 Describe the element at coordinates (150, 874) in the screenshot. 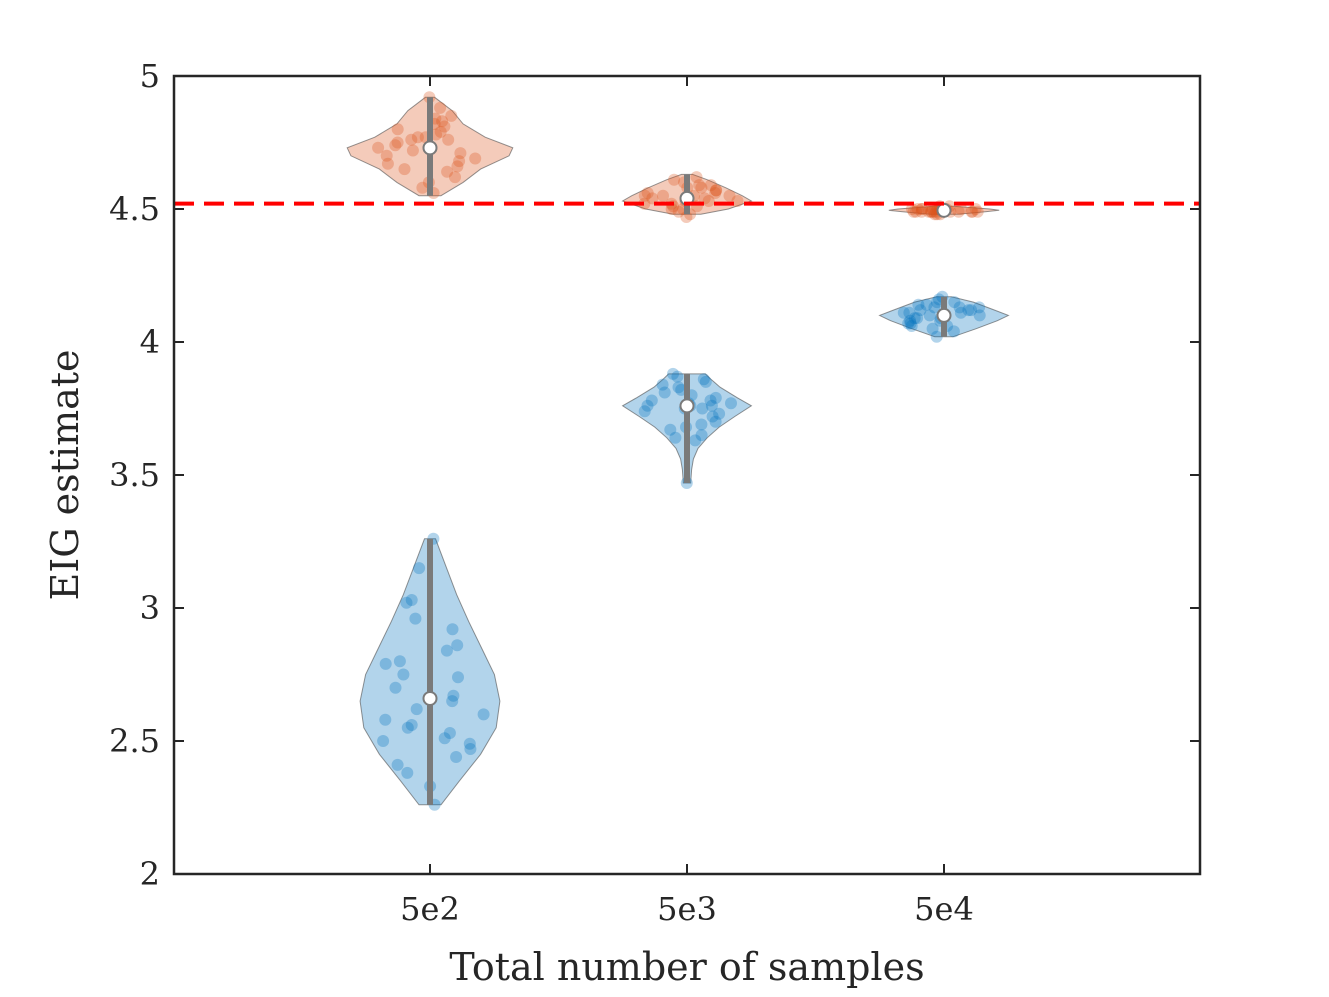

I see `y-tick-label: 2` at that location.